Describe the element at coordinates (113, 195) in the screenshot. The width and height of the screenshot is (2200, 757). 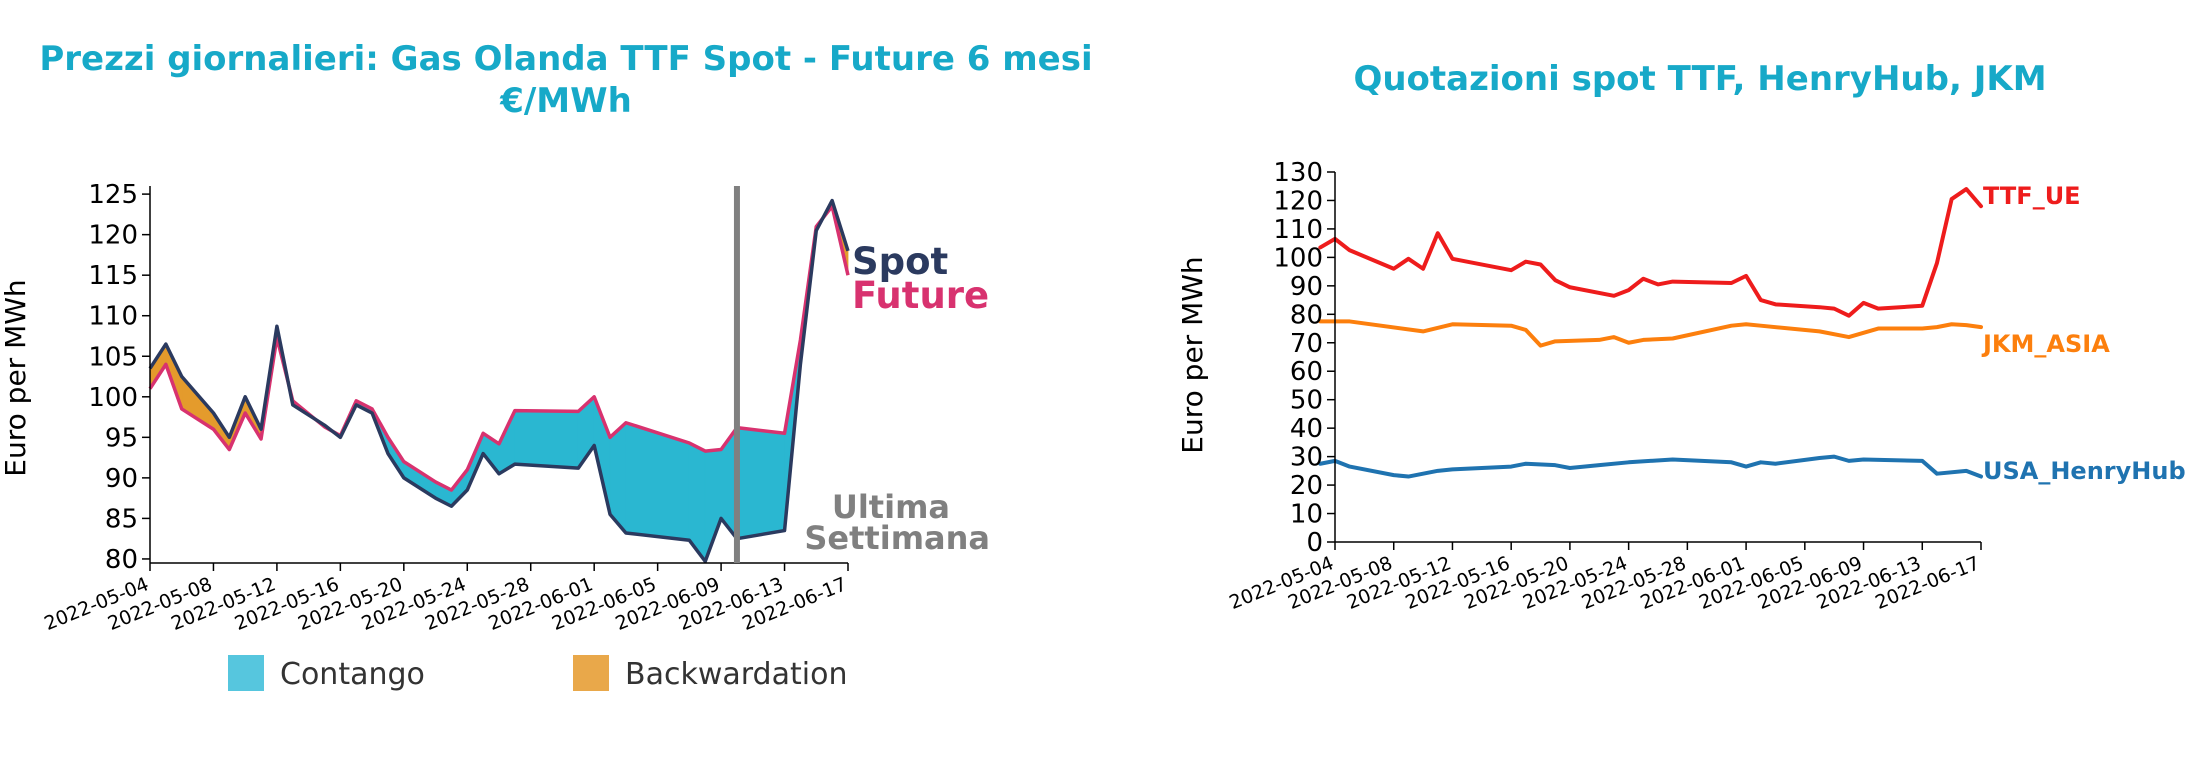
I see `left-chart-y-tick-label: 125` at that location.